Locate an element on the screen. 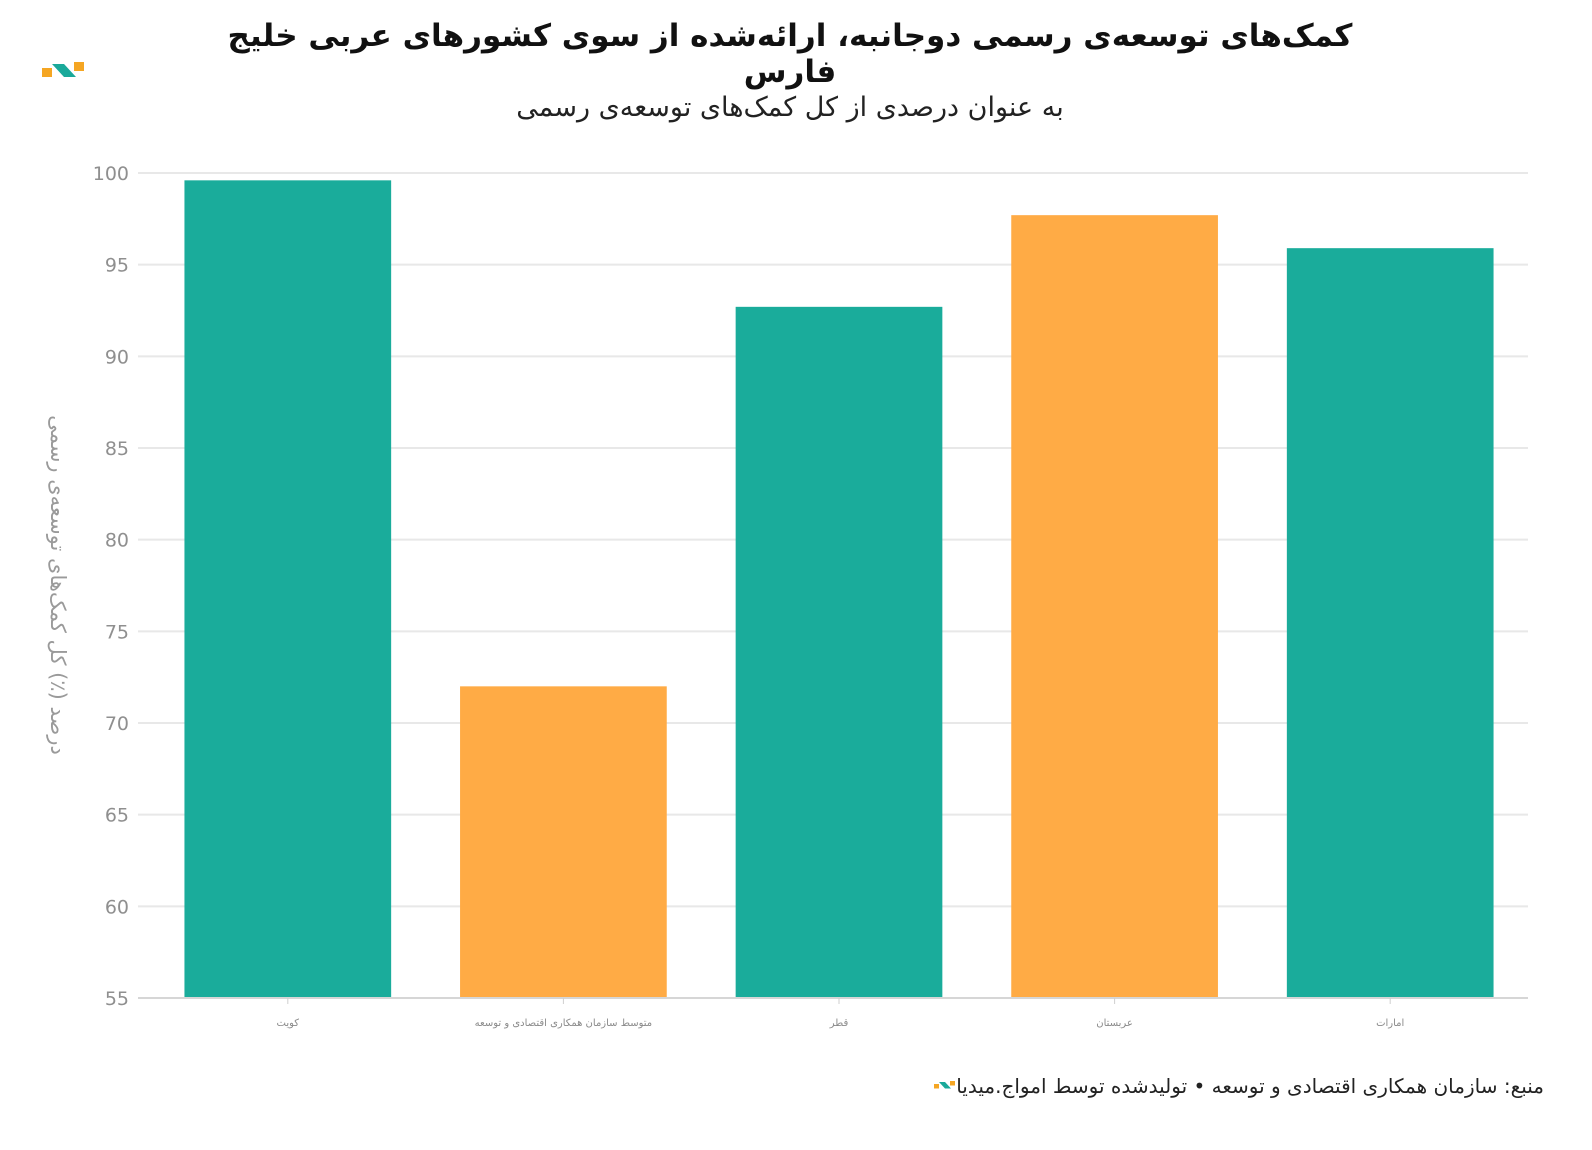  x-tick-label: قطر is located at coordinates (839, 1023).